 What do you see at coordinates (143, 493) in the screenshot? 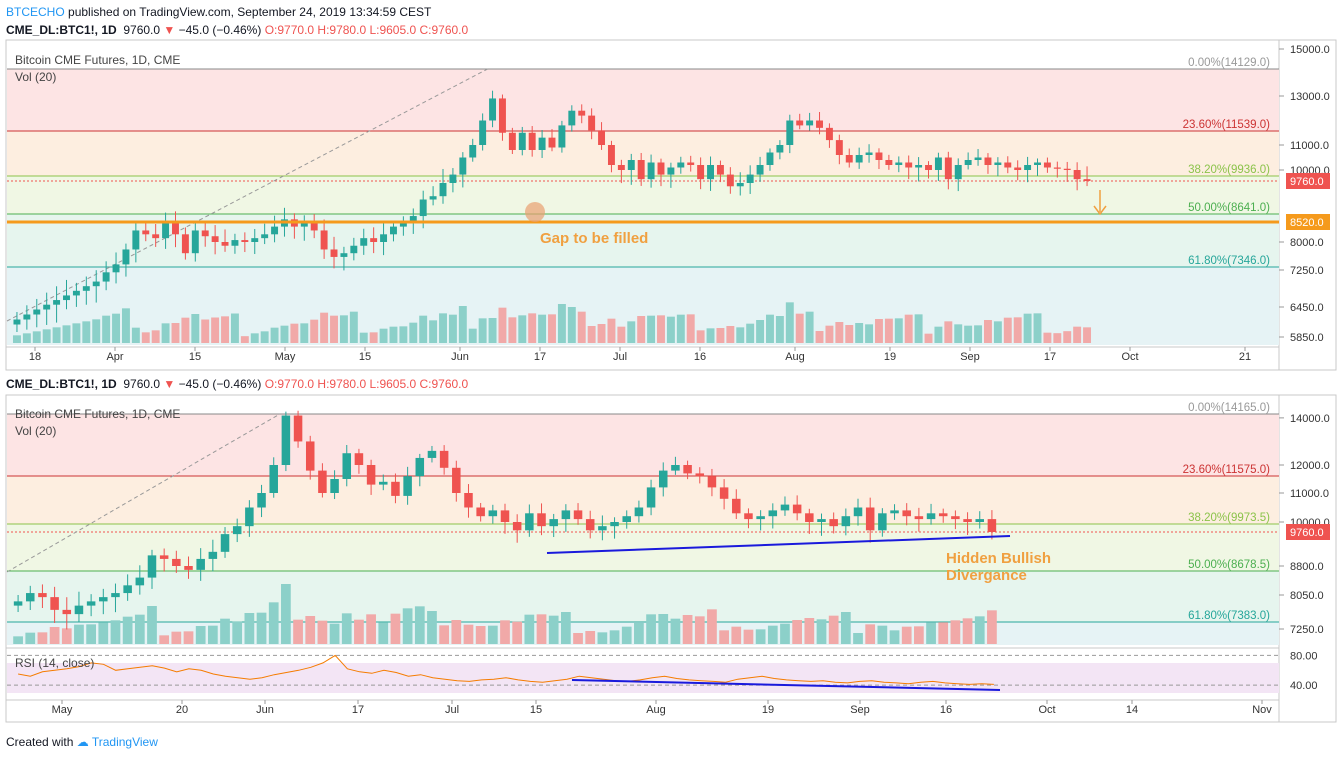
I see `fib-trend-dashed-line` at bounding box center [143, 493].